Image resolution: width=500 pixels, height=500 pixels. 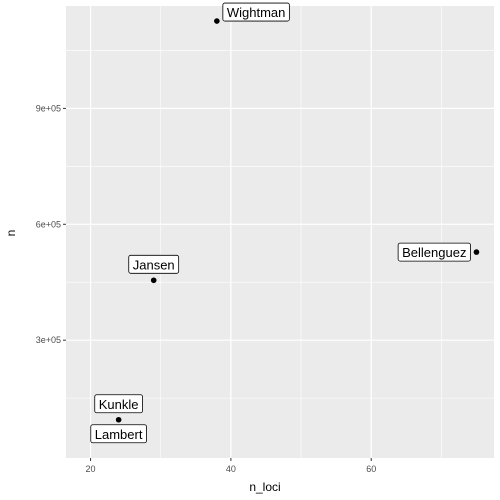 I want to click on y-axis-title: n, so click(x=11, y=233).